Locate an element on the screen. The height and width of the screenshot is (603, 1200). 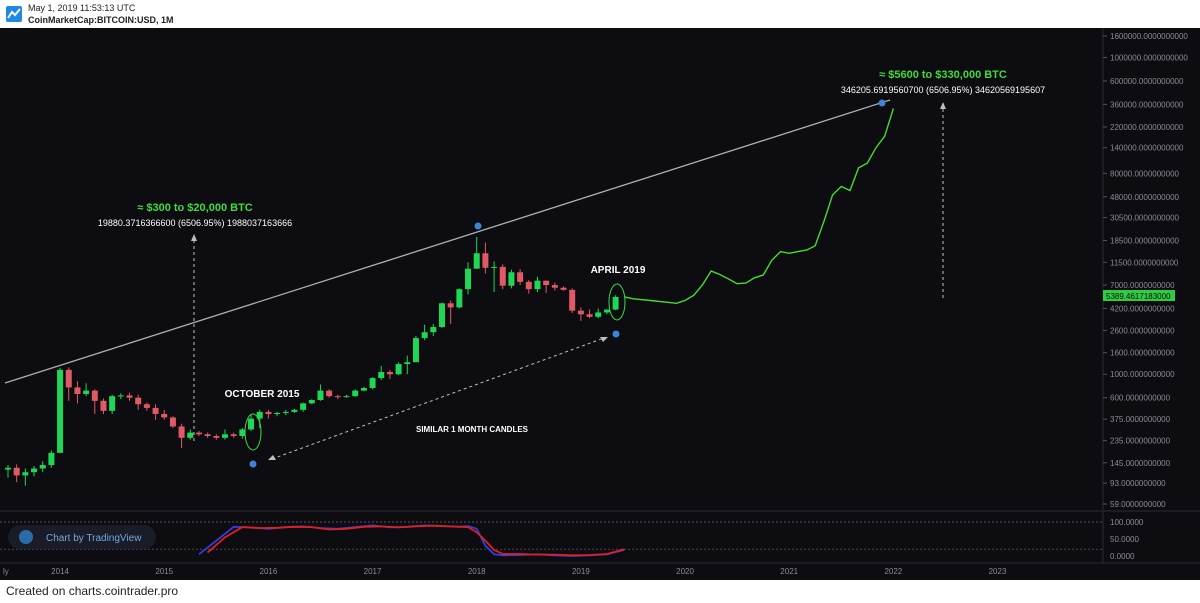
y-axis-label: 1600000.0000000000 is located at coordinates (1149, 36).